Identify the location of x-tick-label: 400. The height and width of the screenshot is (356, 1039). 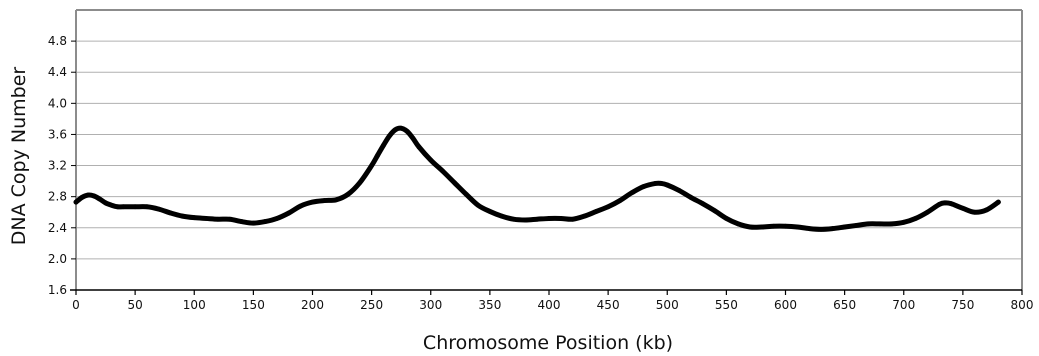
(549, 305).